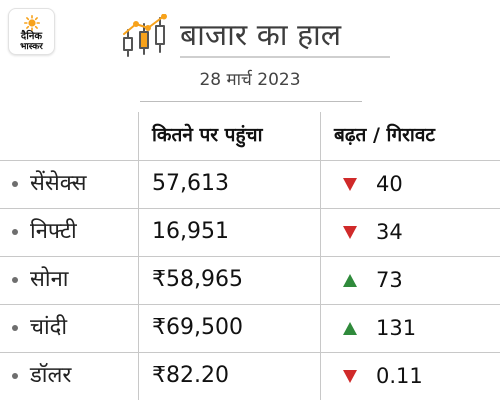 Image resolution: width=500 pixels, height=411 pixels. What do you see at coordinates (190, 231) in the screenshot?
I see `row-value: 16,951` at bounding box center [190, 231].